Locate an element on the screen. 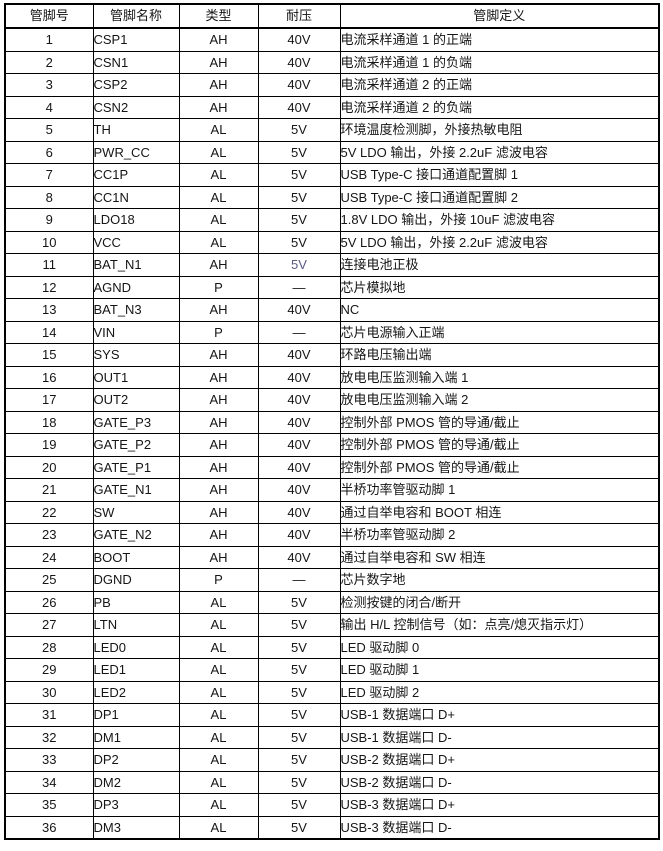 This screenshot has width=663, height=851. pin-definition-cell: 芯片数字地 is located at coordinates (499, 580).